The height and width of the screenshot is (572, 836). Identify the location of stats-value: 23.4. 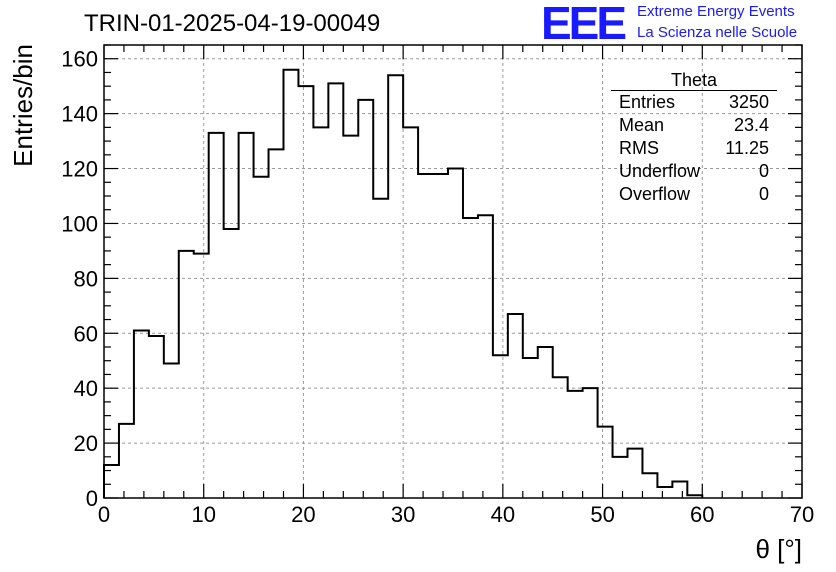
(751, 125).